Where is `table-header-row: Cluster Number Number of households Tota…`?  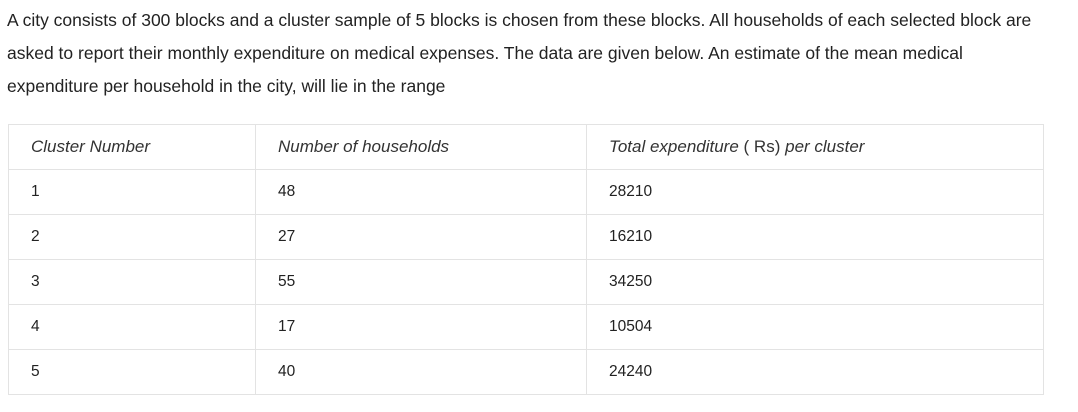
table-header-row: Cluster Number Number of households Tota… is located at coordinates (526, 147).